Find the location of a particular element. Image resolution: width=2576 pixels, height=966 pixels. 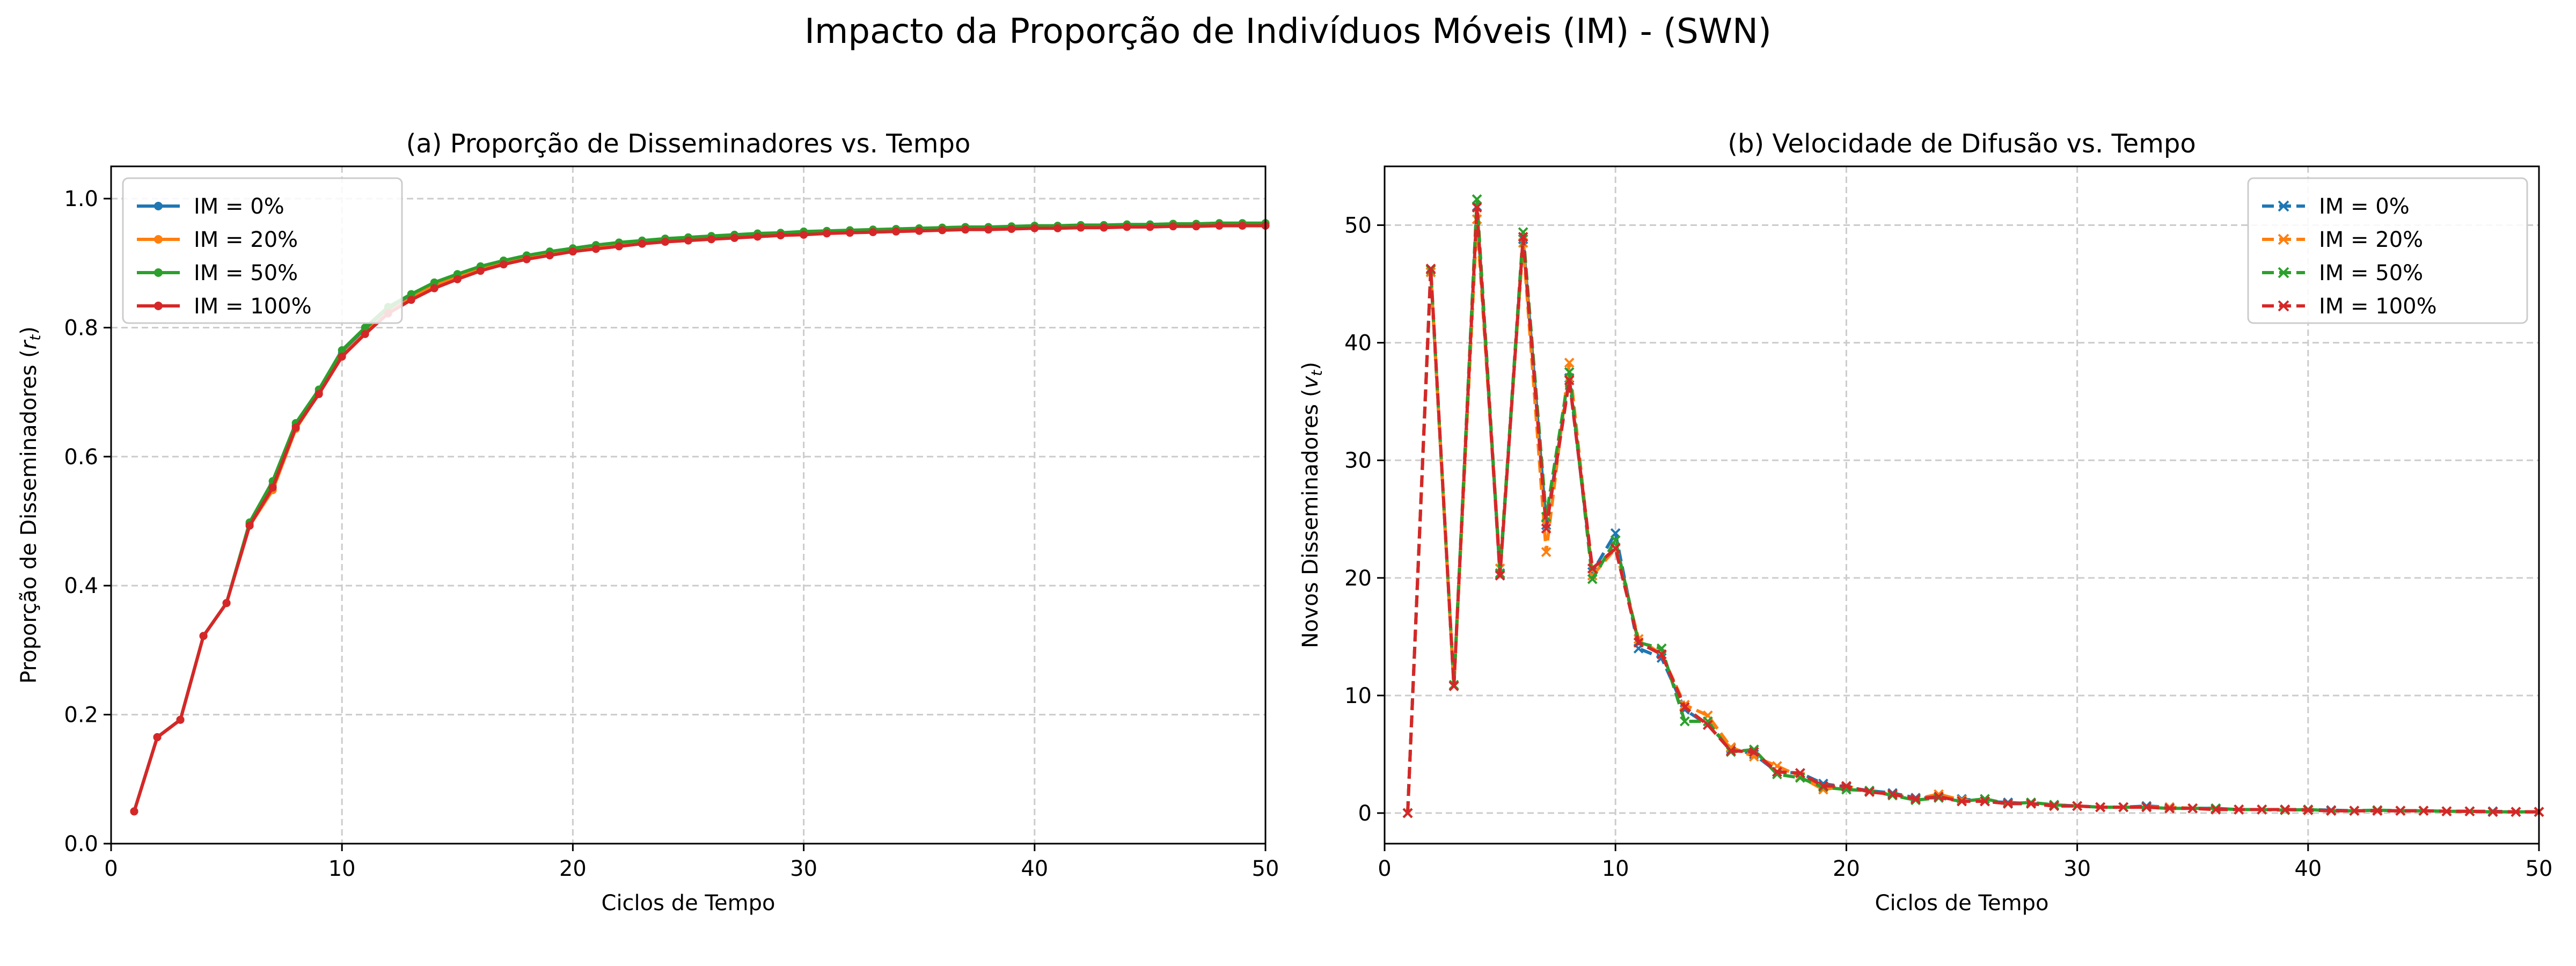

chart-a-ytick-label: 0.4 is located at coordinates (81, 586).